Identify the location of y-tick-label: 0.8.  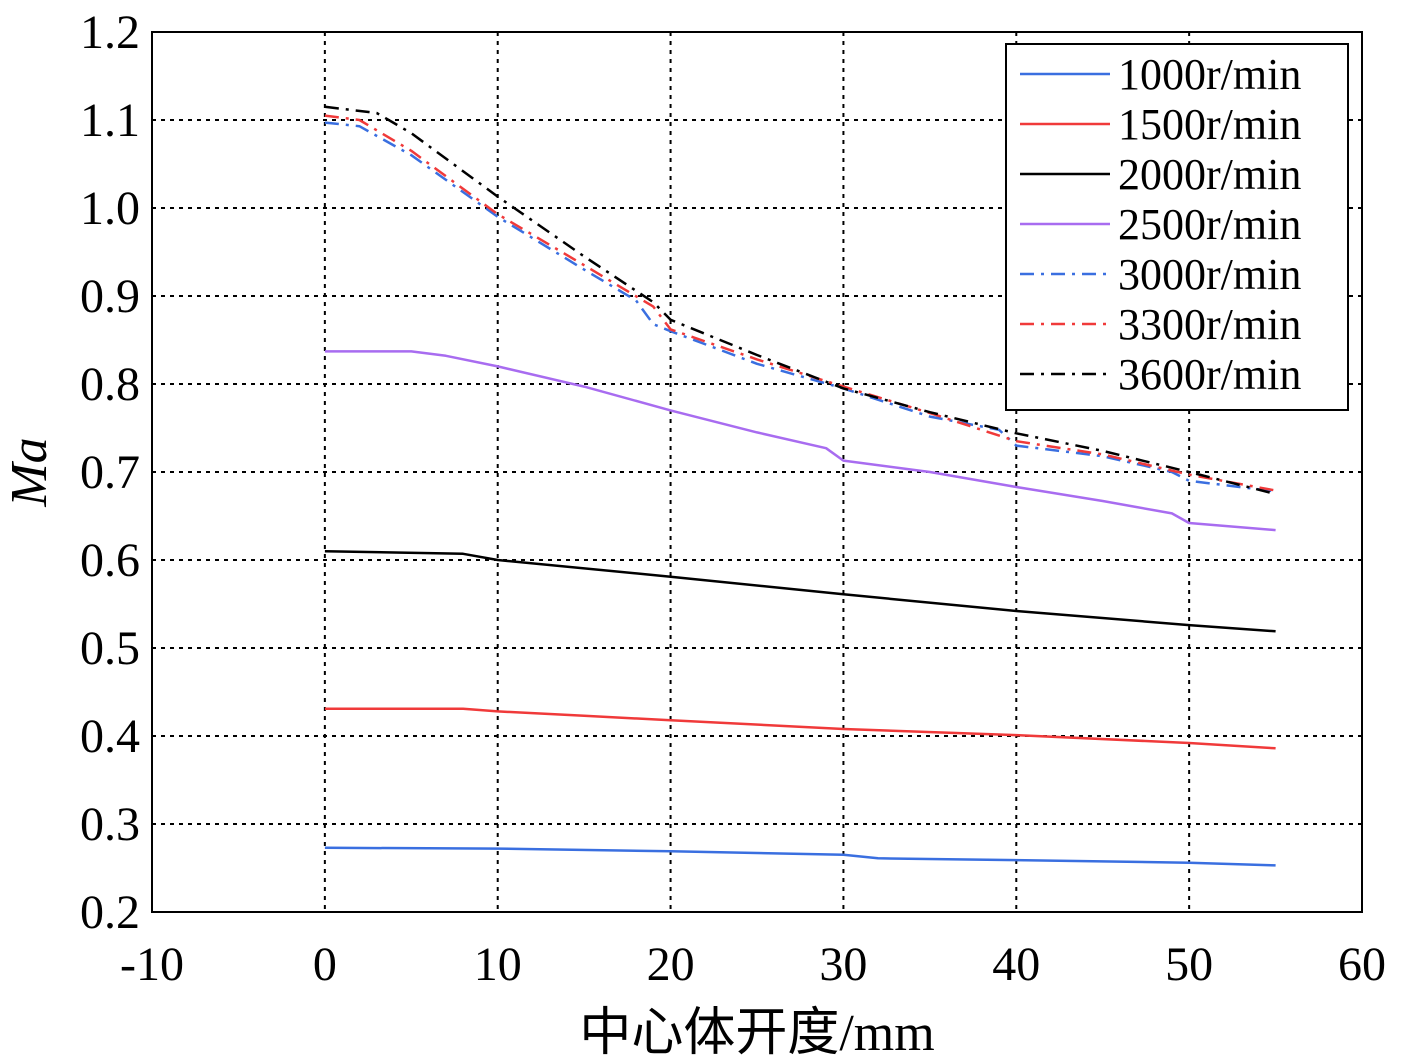
(110, 384).